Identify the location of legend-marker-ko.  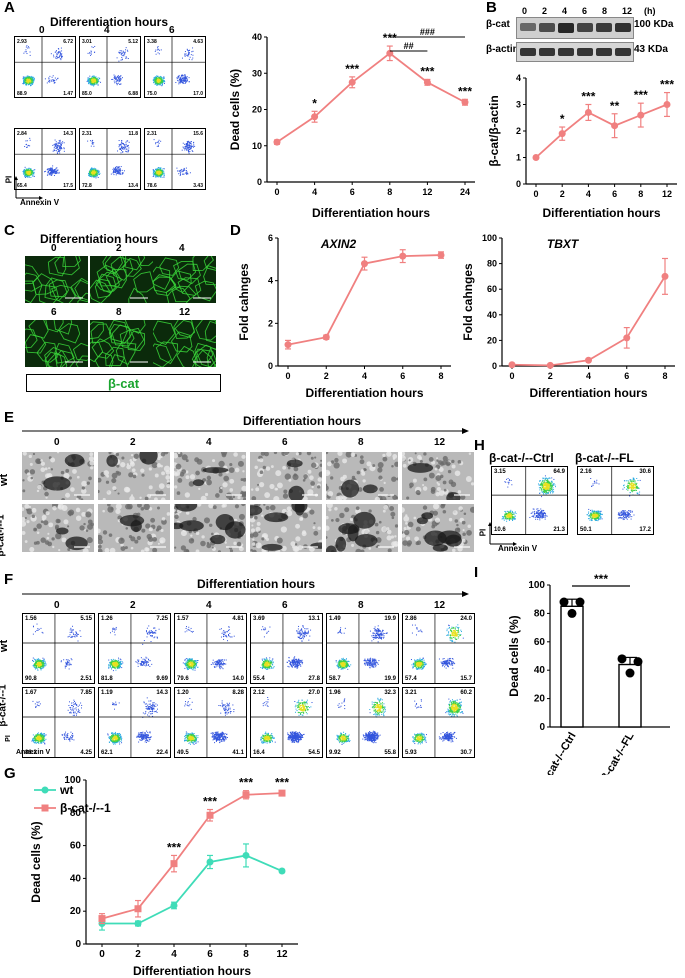
(45, 808).